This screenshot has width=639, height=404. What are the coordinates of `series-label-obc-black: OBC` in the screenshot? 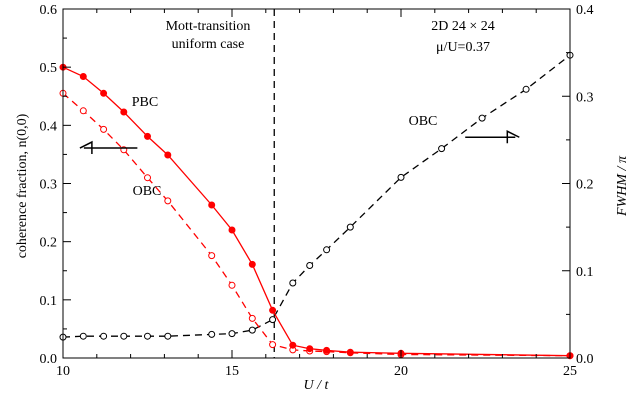 It's located at (423, 121).